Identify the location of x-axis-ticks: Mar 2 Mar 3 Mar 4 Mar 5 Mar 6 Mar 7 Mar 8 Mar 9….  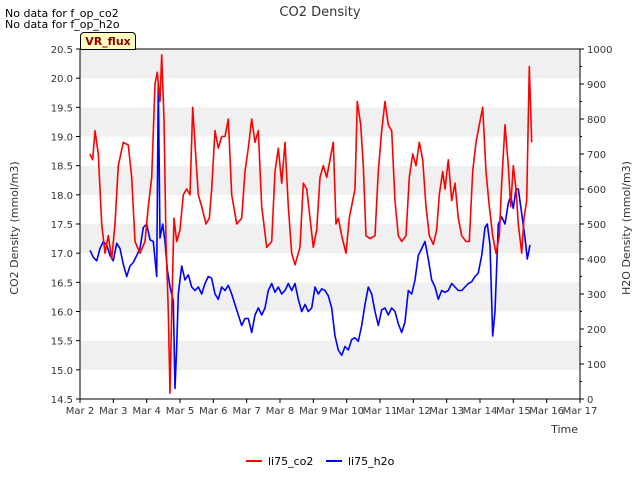
(332, 408).